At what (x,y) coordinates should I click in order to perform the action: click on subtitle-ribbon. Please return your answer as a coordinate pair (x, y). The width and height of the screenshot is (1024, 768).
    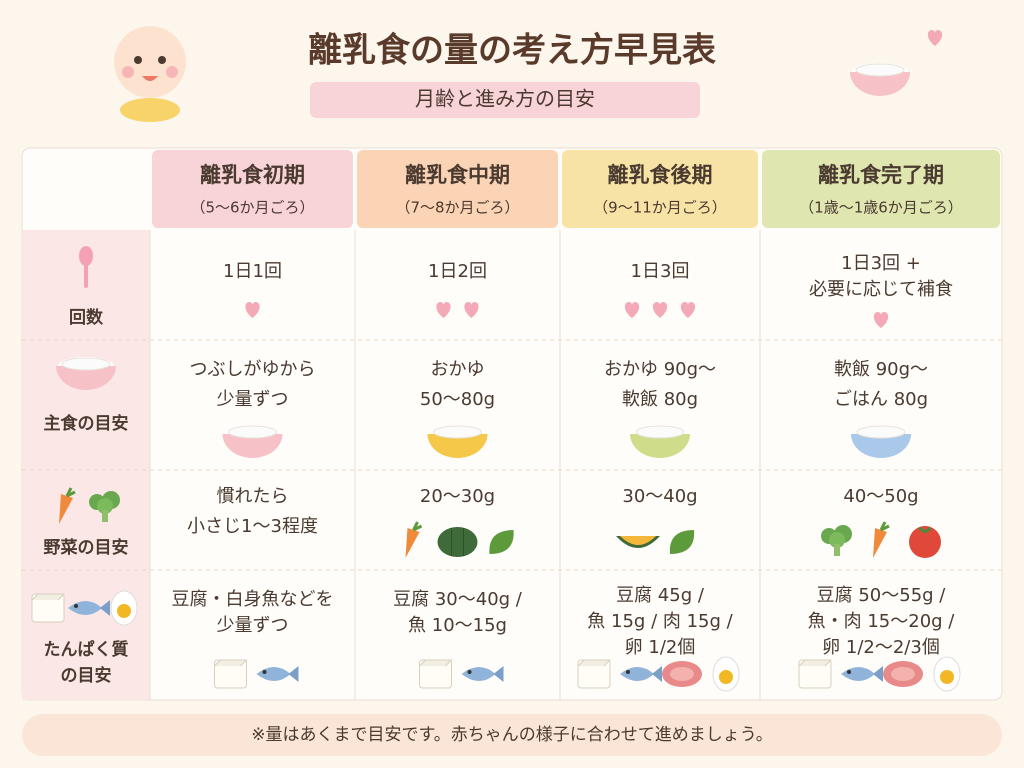
    Looking at the image, I should click on (505, 100).